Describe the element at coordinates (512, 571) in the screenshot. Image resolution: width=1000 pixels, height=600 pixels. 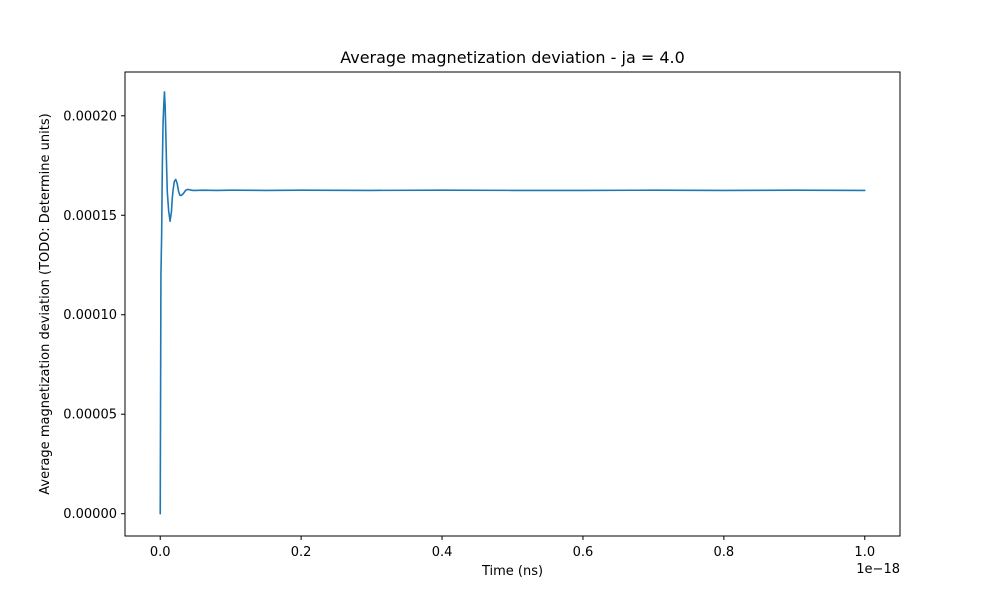
I see `x-axis-label: Time (ns)` at that location.